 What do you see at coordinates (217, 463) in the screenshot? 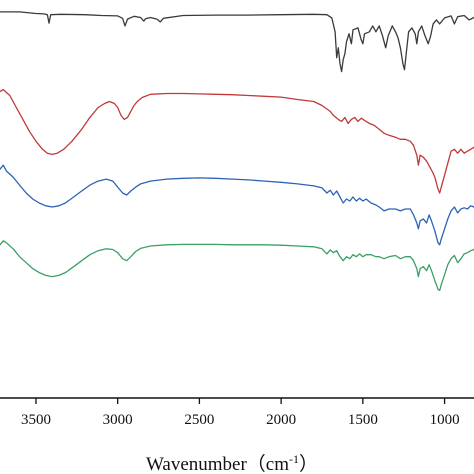
I see `x-axis-title-main: Wavenumber（cm` at bounding box center [217, 463].